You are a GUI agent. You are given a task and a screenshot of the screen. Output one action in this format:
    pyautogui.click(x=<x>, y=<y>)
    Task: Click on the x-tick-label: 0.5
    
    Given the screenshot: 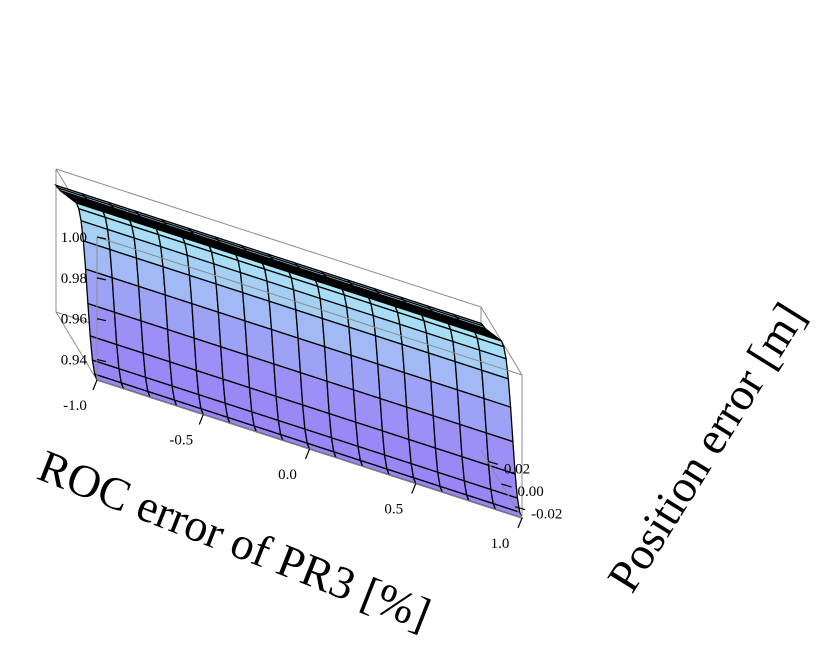 What is the action you would take?
    pyautogui.click(x=393, y=510)
    